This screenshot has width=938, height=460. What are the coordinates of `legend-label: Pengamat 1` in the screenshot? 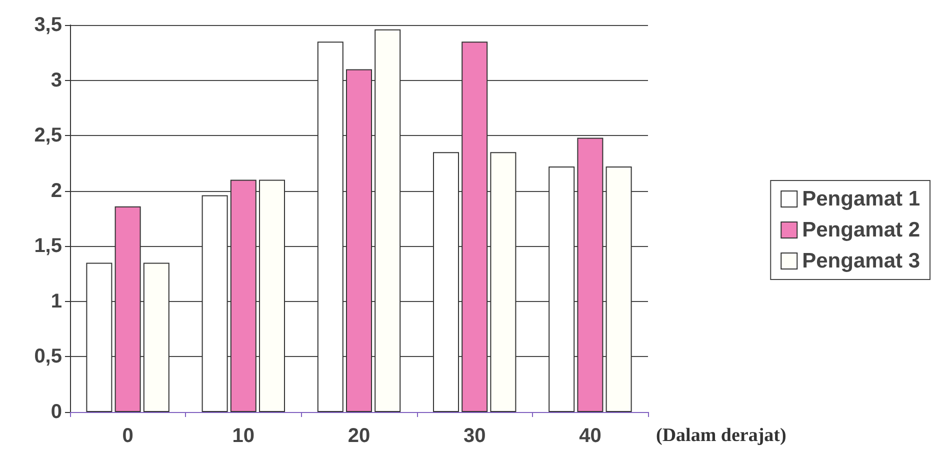 It's located at (861, 199).